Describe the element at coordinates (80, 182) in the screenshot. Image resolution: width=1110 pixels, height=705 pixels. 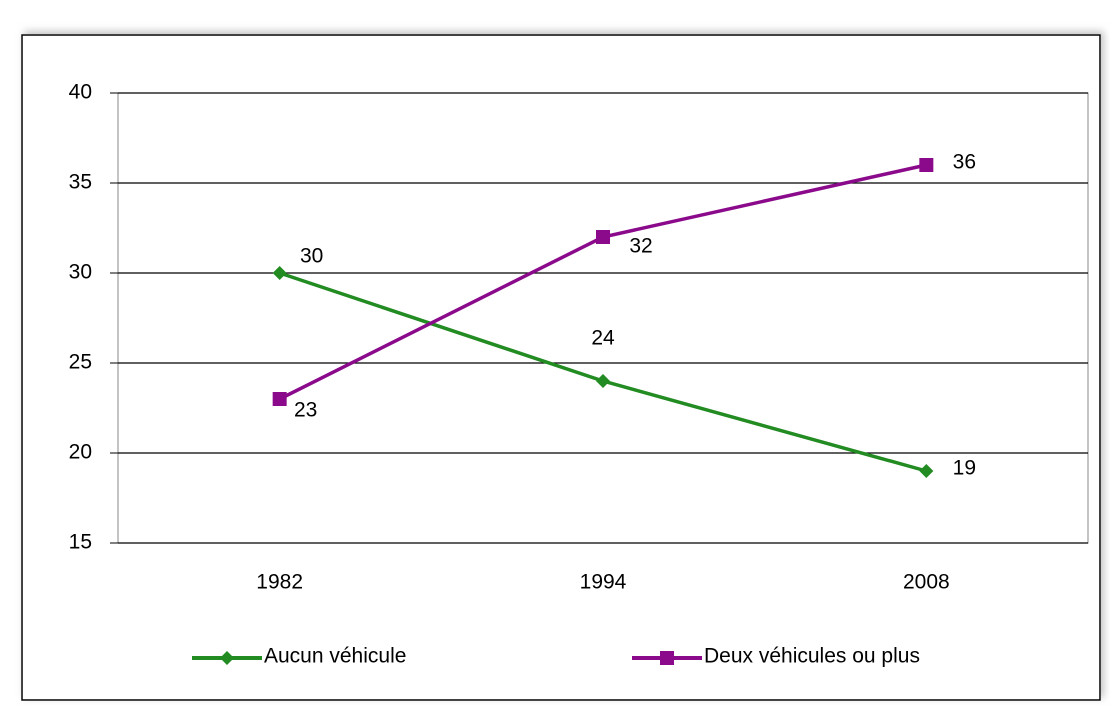
I see `y-tick-label: 35` at that location.